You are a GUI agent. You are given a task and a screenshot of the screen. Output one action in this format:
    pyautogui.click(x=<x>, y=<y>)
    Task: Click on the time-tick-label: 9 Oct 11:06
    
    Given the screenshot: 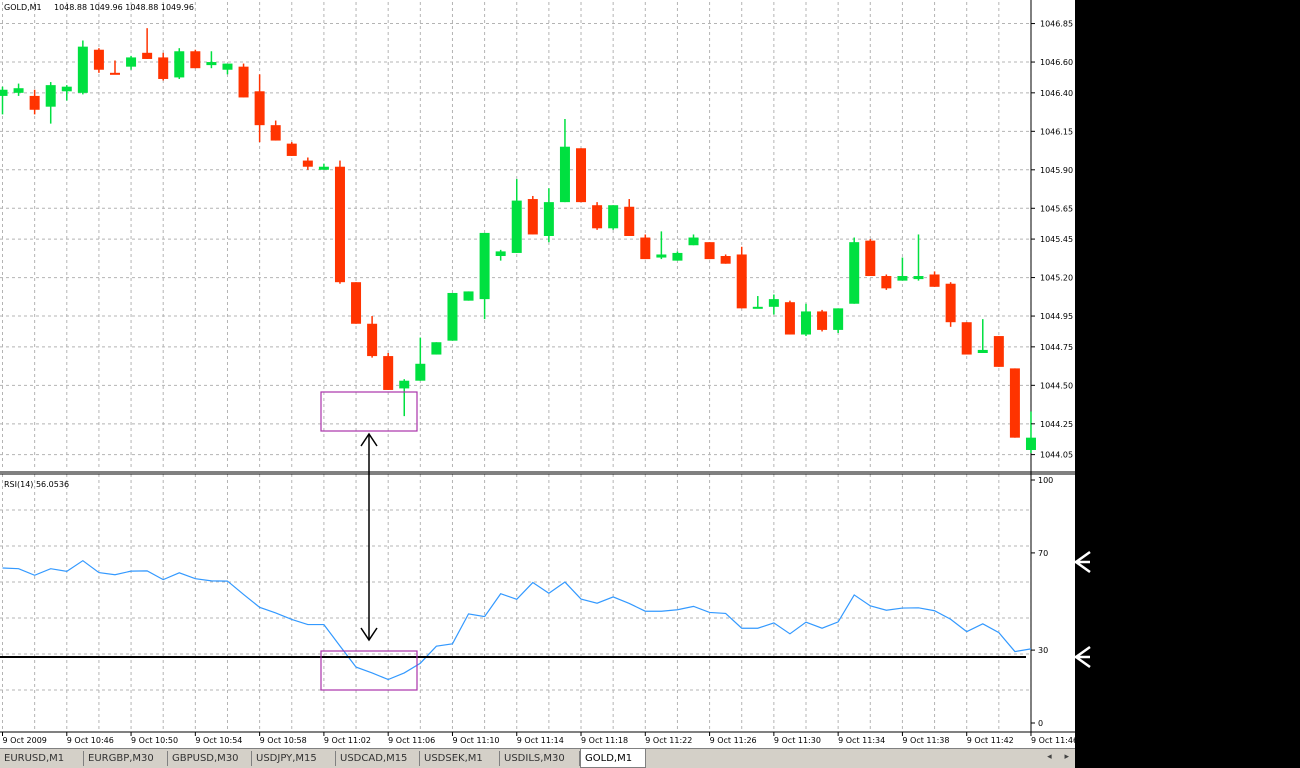 What is the action you would take?
    pyautogui.click(x=411, y=740)
    